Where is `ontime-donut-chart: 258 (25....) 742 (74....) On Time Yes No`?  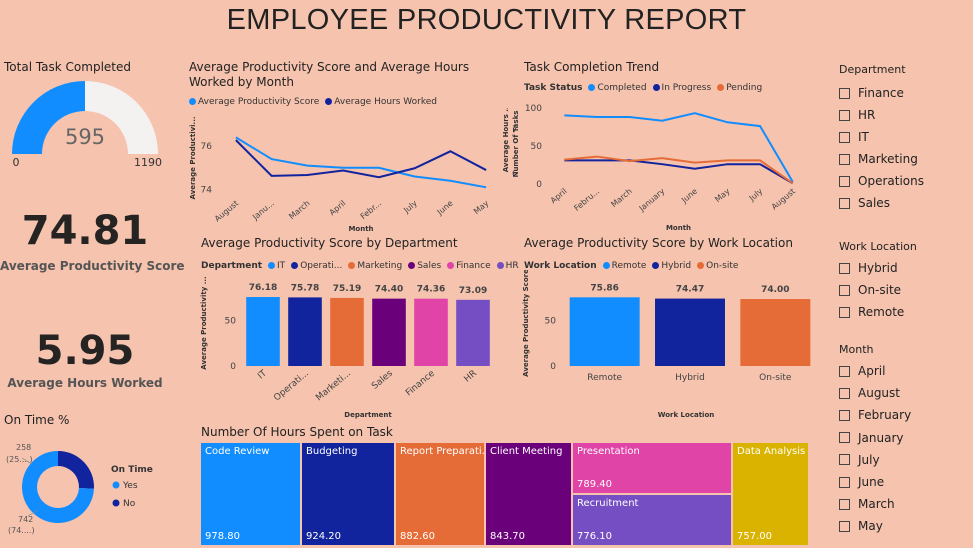 ontime-donut-chart: 258 (25....) 742 (74....) On Time Yes No is located at coordinates (87, 492).